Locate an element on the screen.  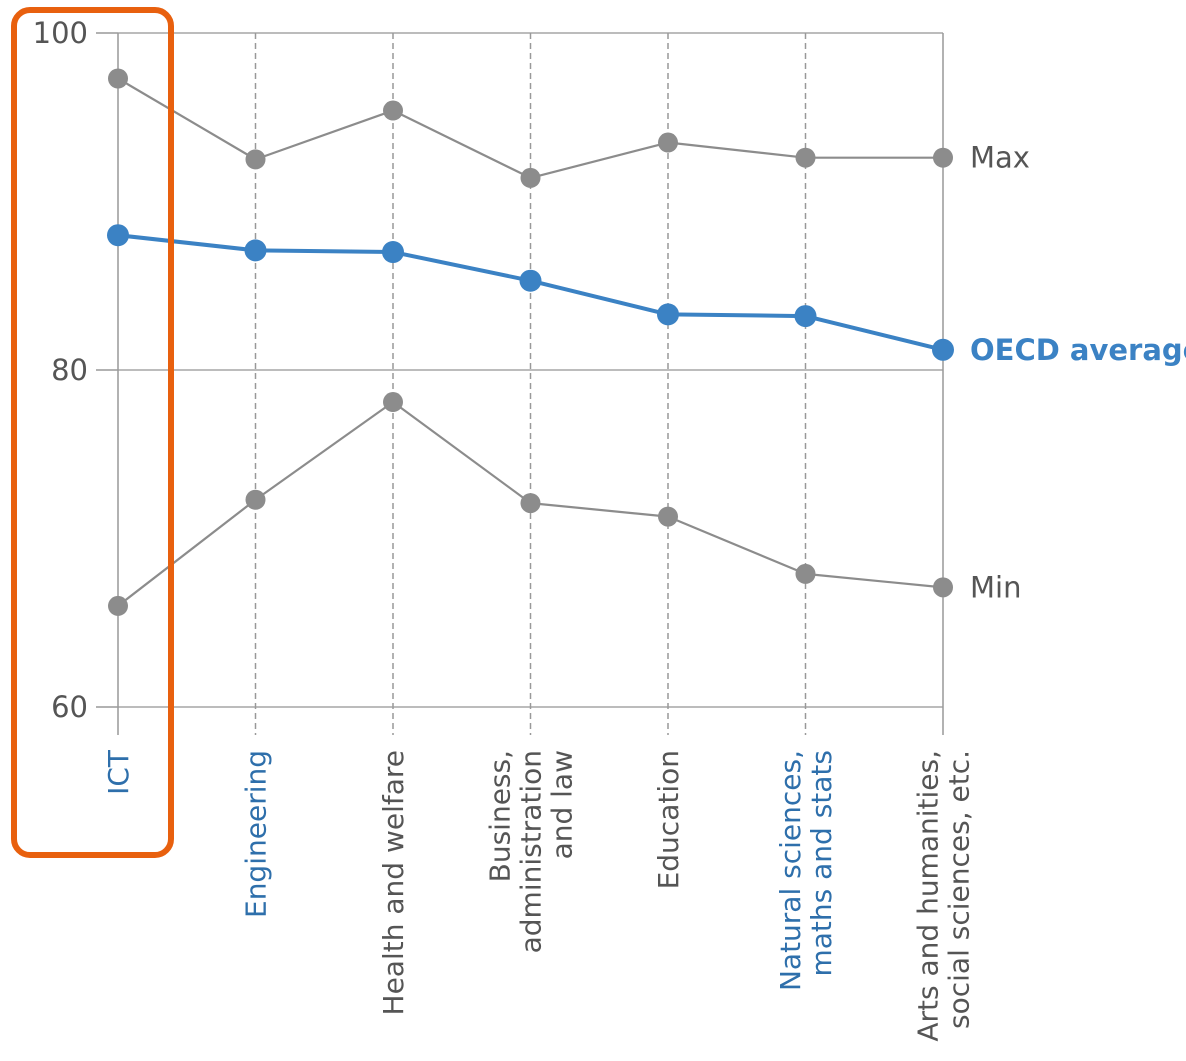
category-label-5: Natural sciences,maths and stats is located at coordinates (806, 870).